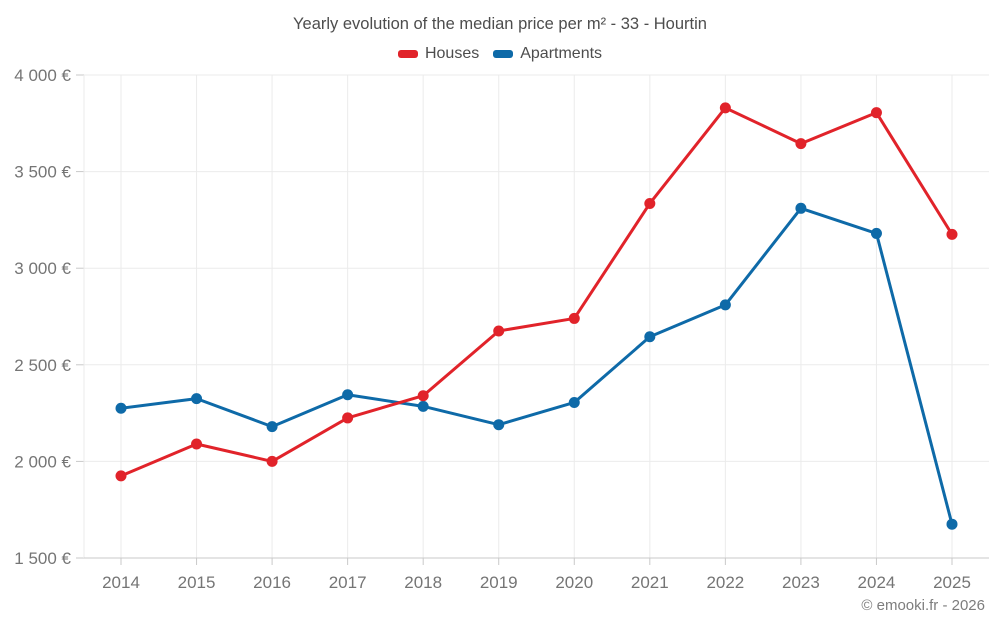 The width and height of the screenshot is (1000, 625). I want to click on data-point-houses-2022, so click(725, 108).